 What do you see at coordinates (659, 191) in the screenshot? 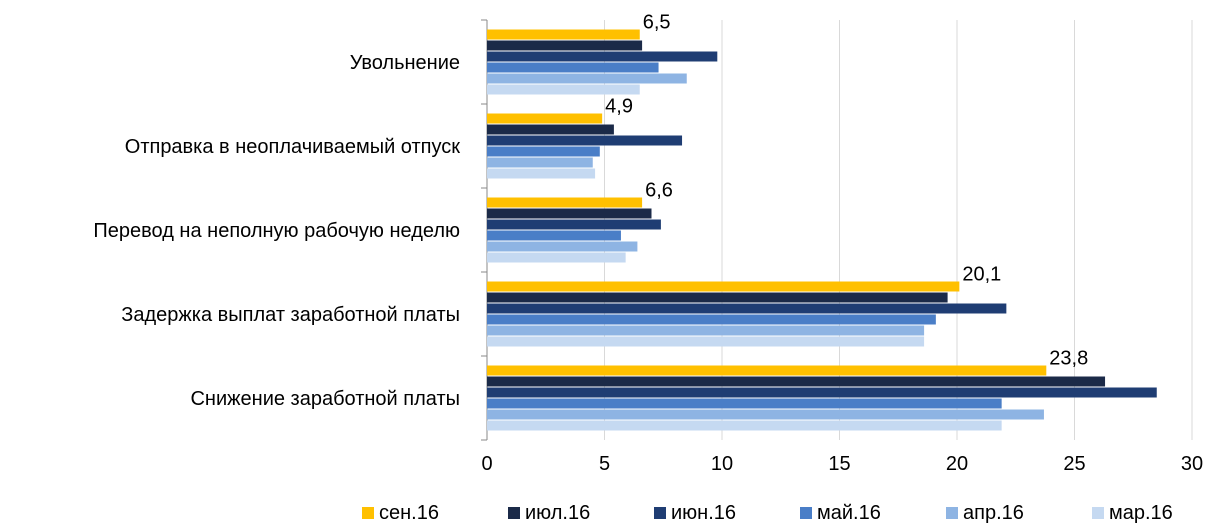
I see `data-label: 6,6` at bounding box center [659, 191].